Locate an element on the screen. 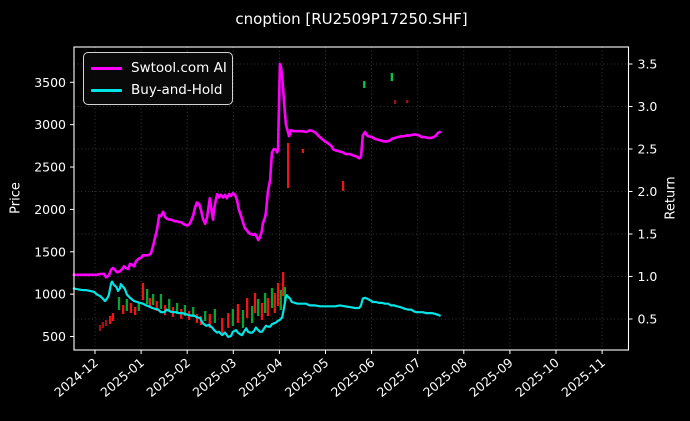 Image resolution: width=690 pixels, height=421 pixels. x-tick-label: 2025-05 is located at coordinates (307, 377).